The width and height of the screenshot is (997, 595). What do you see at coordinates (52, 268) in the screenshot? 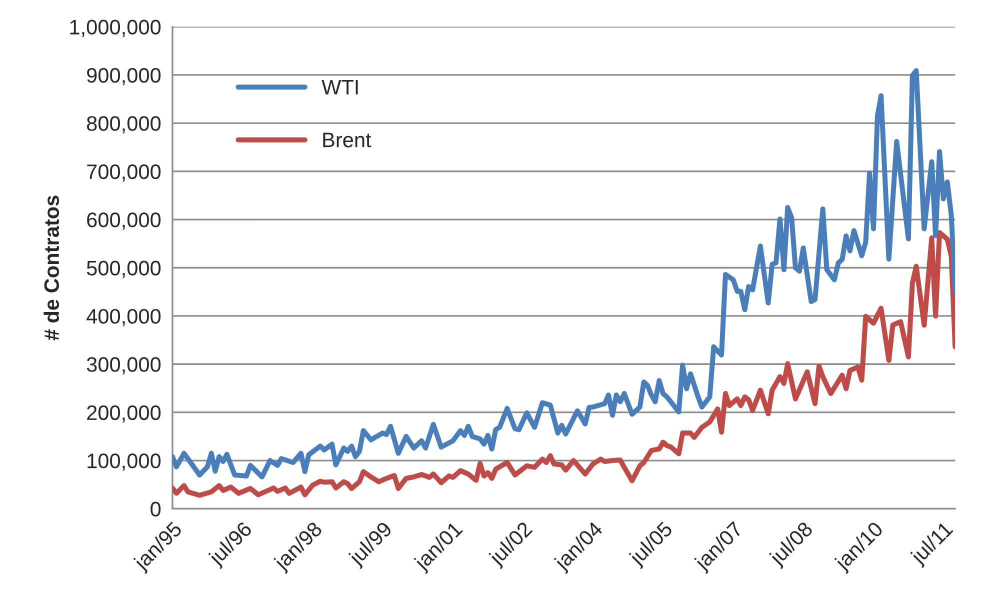
I see `y-axis-title: # de Contratos` at bounding box center [52, 268].